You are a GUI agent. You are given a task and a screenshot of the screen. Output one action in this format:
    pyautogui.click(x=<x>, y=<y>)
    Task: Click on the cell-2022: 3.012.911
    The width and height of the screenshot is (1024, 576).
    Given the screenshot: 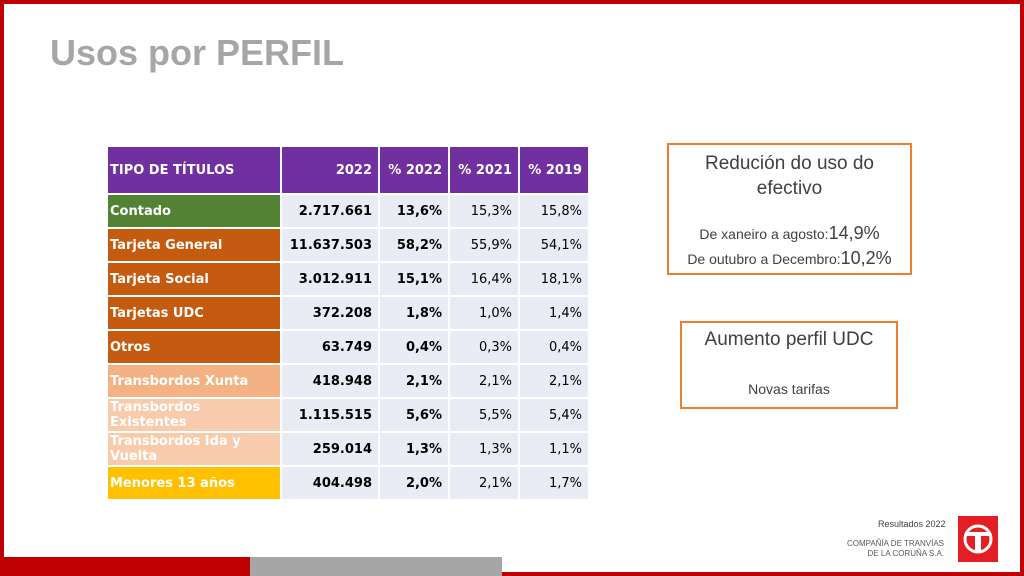 What is the action you would take?
    pyautogui.click(x=330, y=279)
    